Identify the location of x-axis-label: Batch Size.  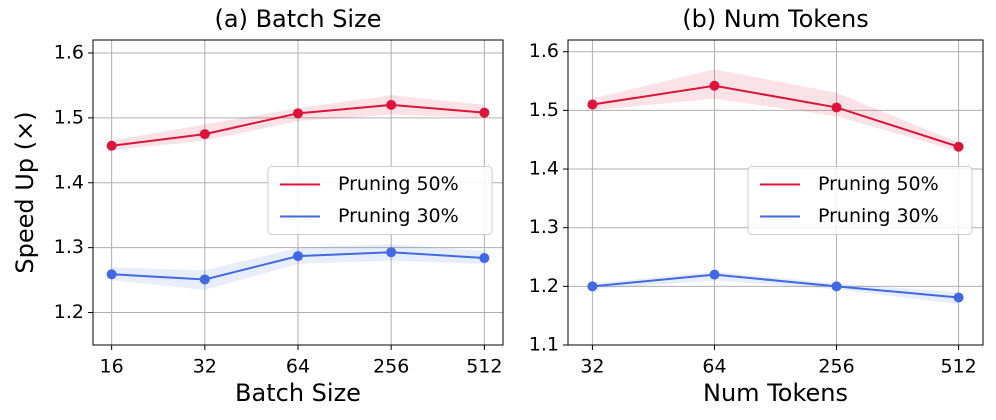
(298, 393).